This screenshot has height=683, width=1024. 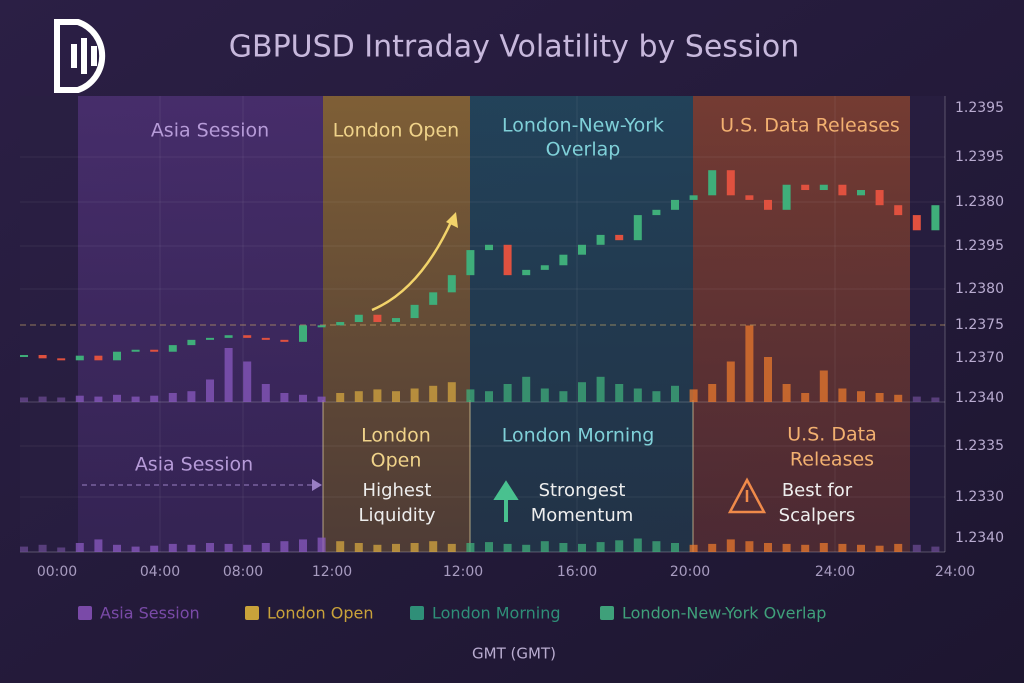 I want to click on momentum-arrow, so click(x=506, y=501).